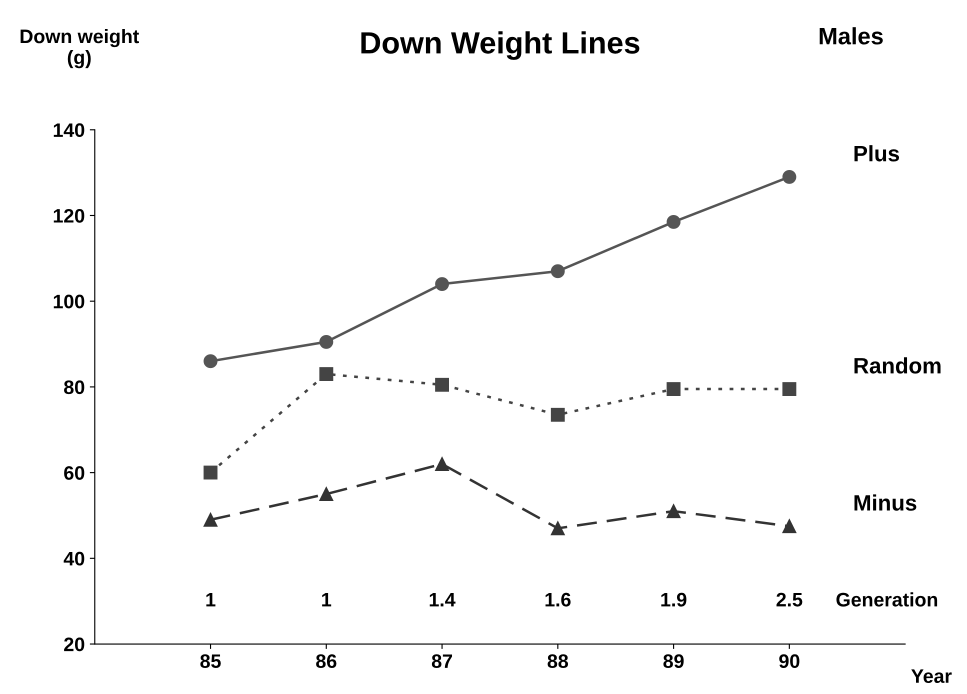  Describe the element at coordinates (673, 661) in the screenshot. I see `x-tick-label: 89` at that location.